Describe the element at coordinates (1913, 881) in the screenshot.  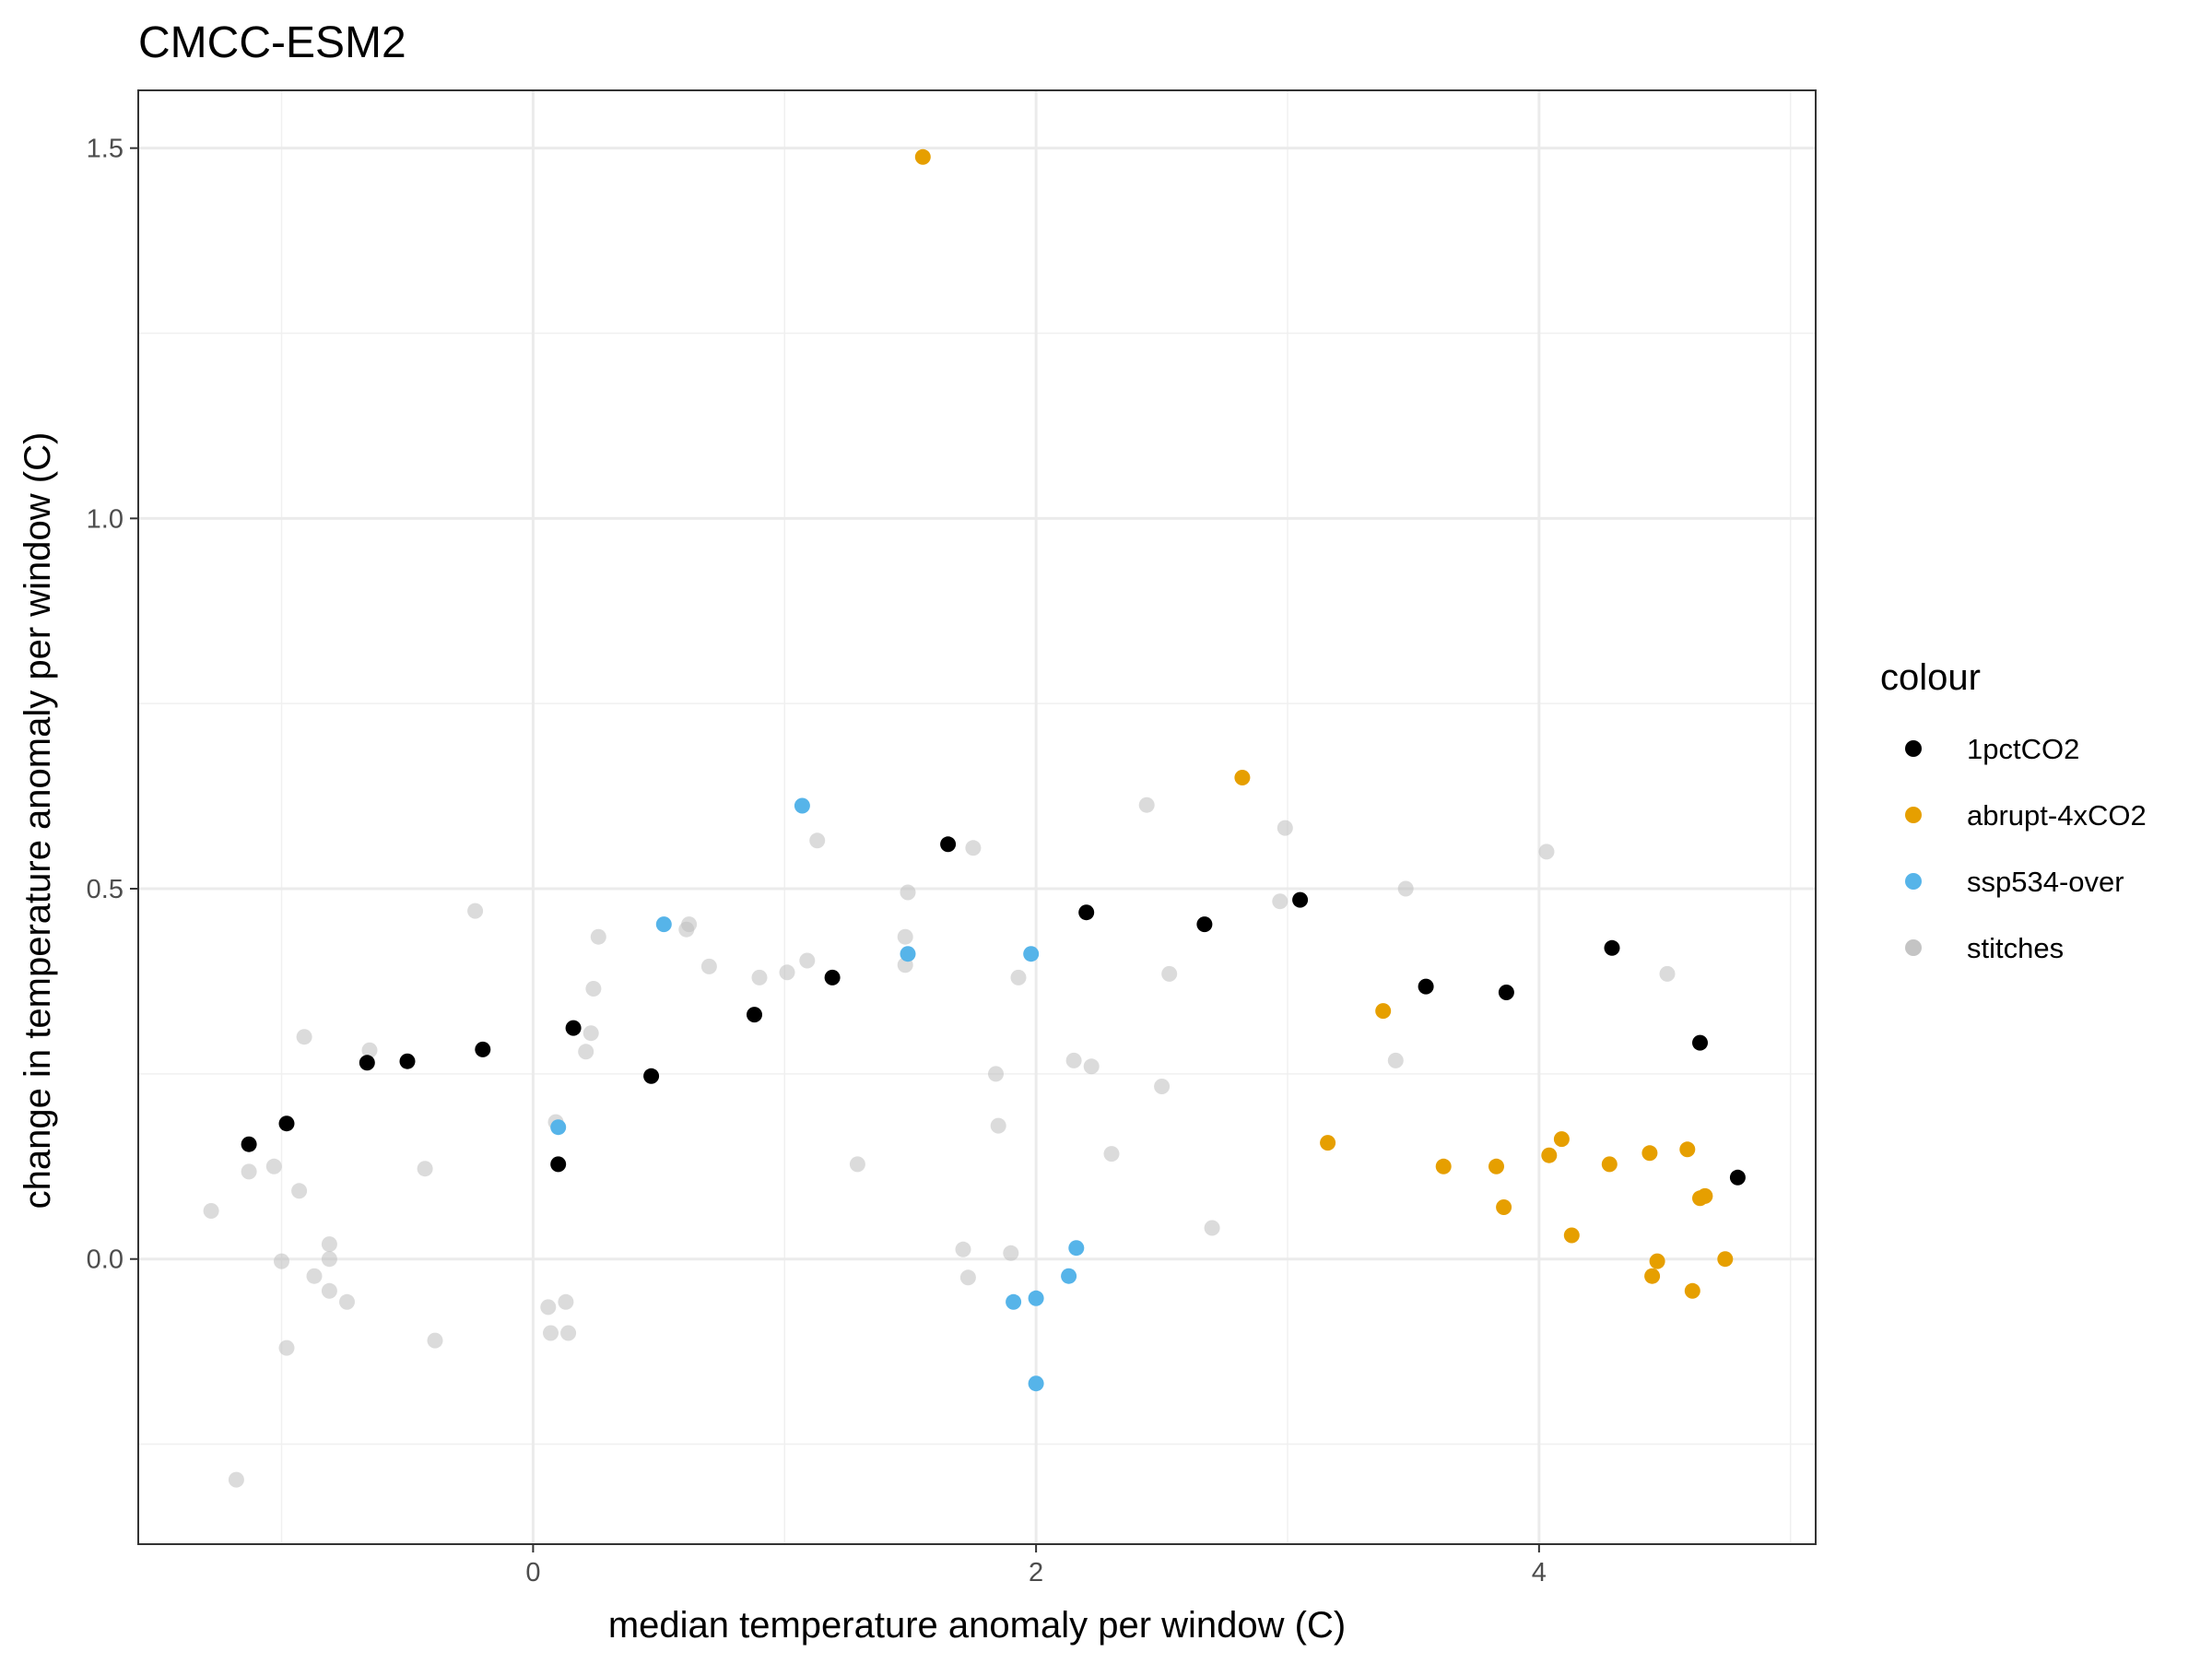
I see `legend-key-ssp534-over` at that location.